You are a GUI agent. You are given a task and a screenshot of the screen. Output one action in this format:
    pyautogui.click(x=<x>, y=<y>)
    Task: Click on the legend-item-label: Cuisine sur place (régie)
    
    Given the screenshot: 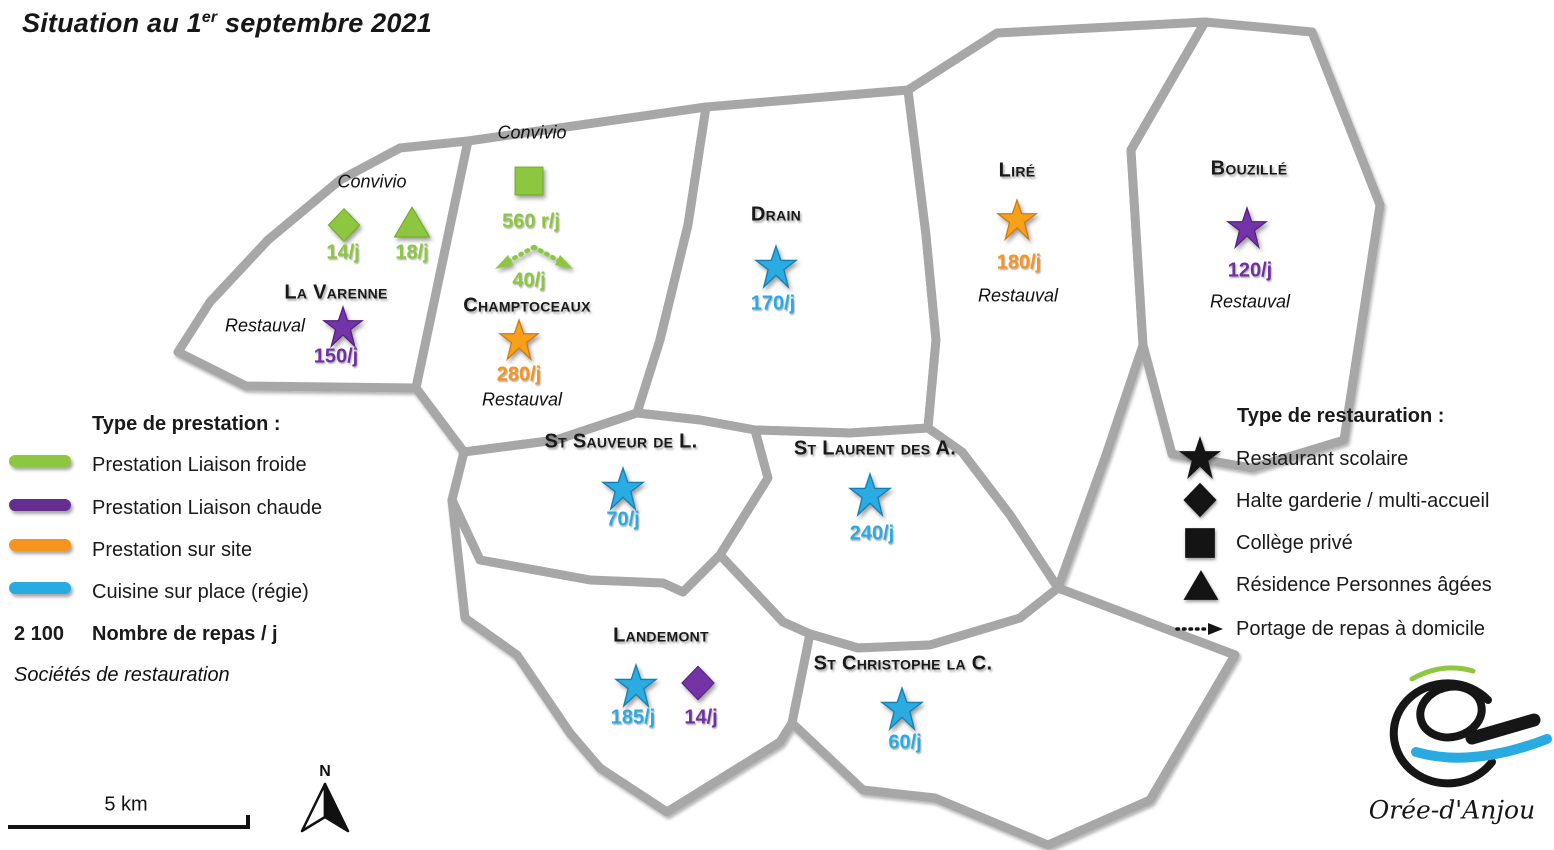 What is the action you would take?
    pyautogui.click(x=200, y=592)
    